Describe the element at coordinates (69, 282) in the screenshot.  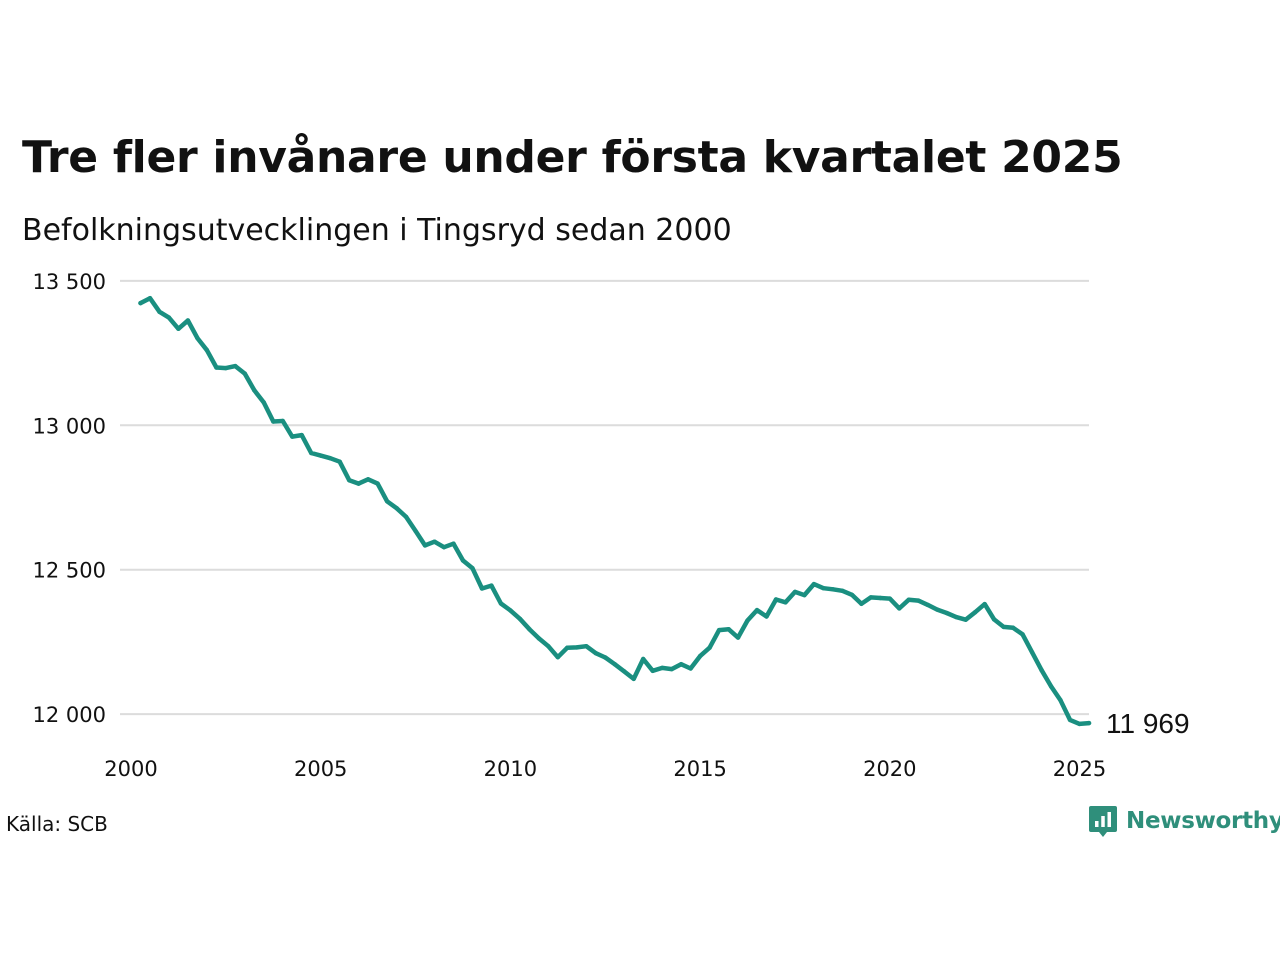
I see `y-tick-label: 13 500` at that location.